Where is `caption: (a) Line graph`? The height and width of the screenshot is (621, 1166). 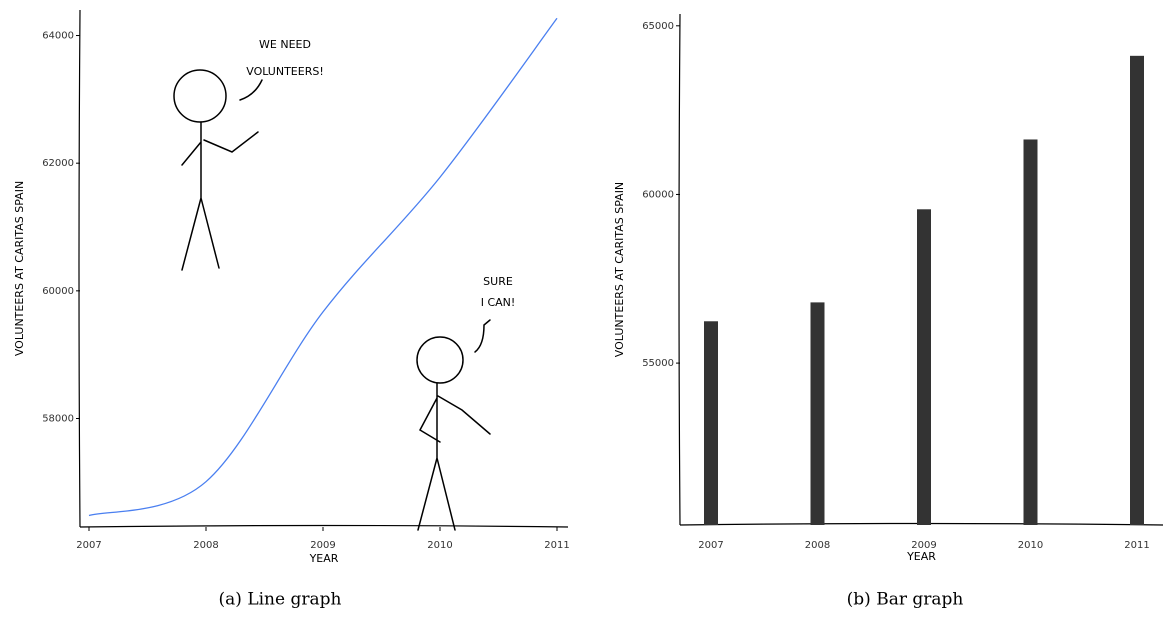
caption: (a) Line graph is located at coordinates (280, 600).